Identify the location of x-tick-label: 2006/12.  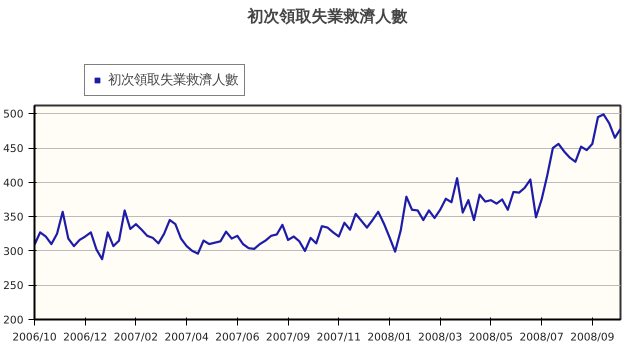
(85, 337).